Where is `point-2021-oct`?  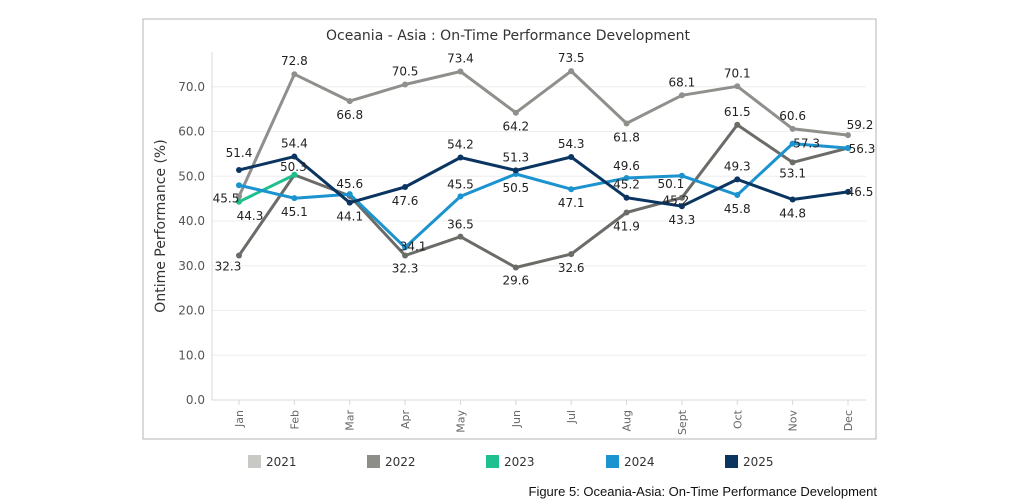
point-2021-oct is located at coordinates (737, 86).